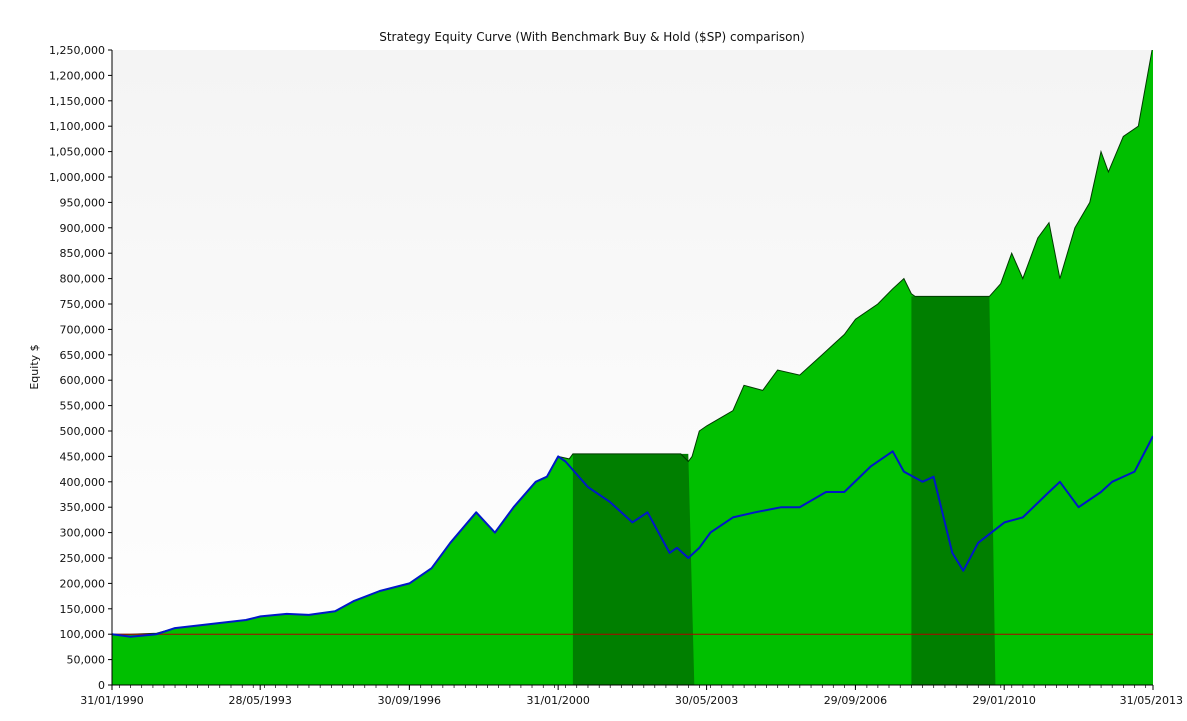 This screenshot has height=721, width=1187. Describe the element at coordinates (83, 355) in the screenshot. I see `y-tick-label: 650,000` at that location.